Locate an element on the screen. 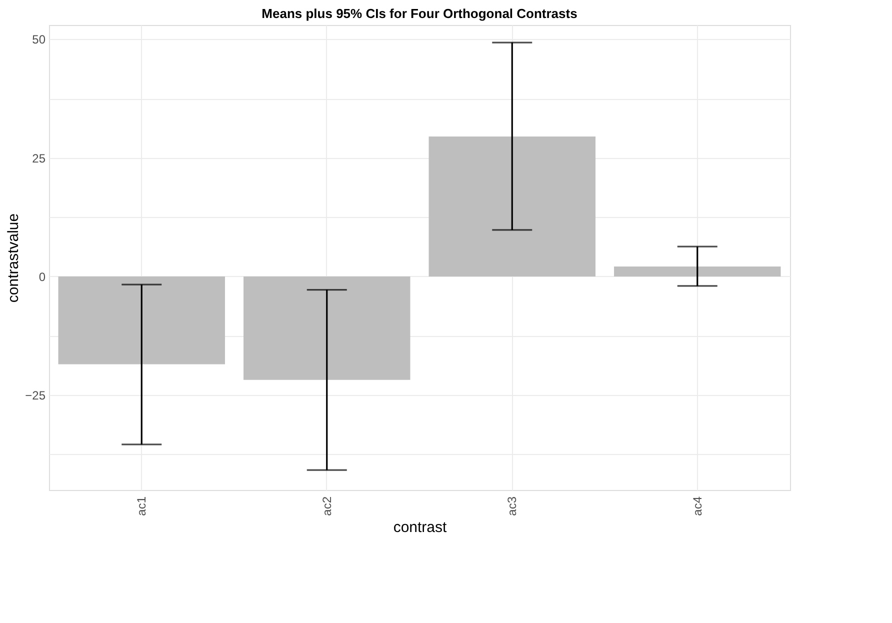  x-tick-label: ac4 is located at coordinates (697, 506).